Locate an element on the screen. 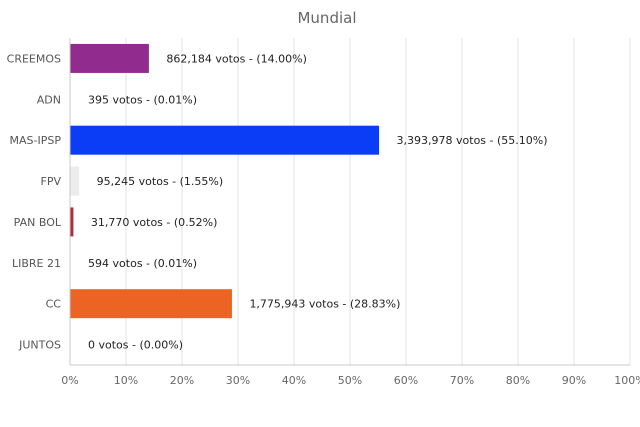 The height and width of the screenshot is (427, 640). category-label: CC is located at coordinates (54, 304).